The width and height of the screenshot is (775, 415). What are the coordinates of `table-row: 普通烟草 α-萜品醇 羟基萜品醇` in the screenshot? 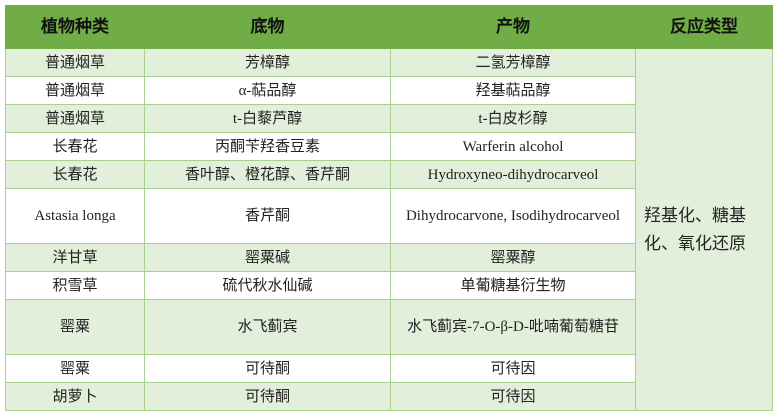 It's located at (389, 90).